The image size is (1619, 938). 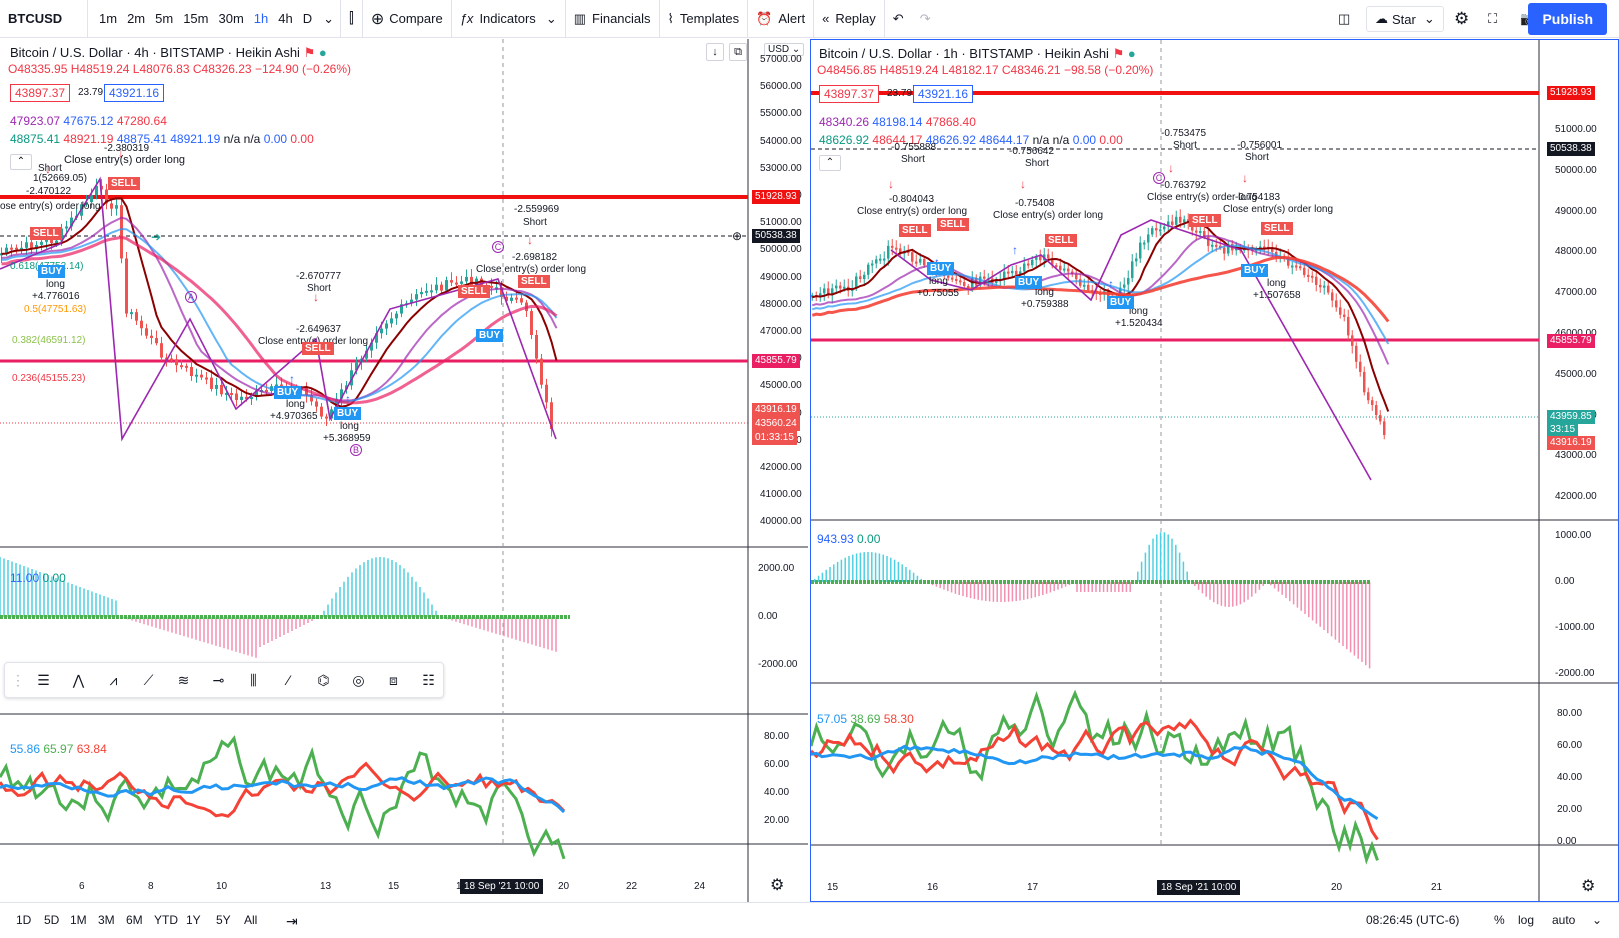 What do you see at coordinates (231, 18) in the screenshot?
I see `tf-30m: 30m` at bounding box center [231, 18].